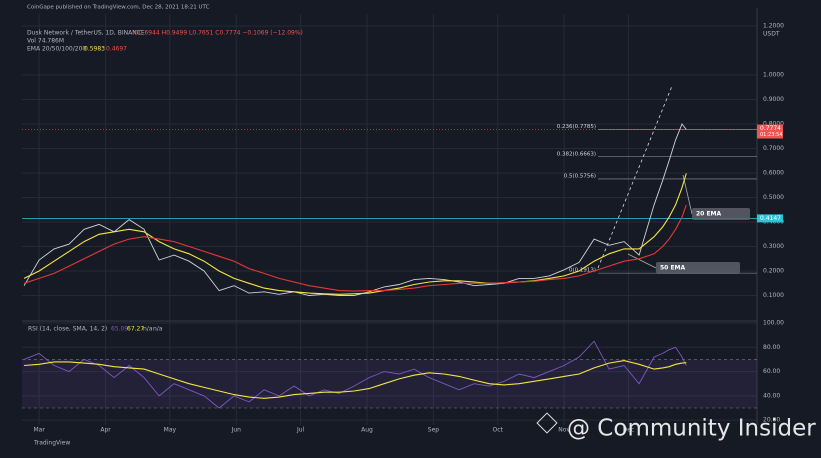  What do you see at coordinates (105, 430) in the screenshot?
I see `x-tick-label: Apr` at bounding box center [105, 430].